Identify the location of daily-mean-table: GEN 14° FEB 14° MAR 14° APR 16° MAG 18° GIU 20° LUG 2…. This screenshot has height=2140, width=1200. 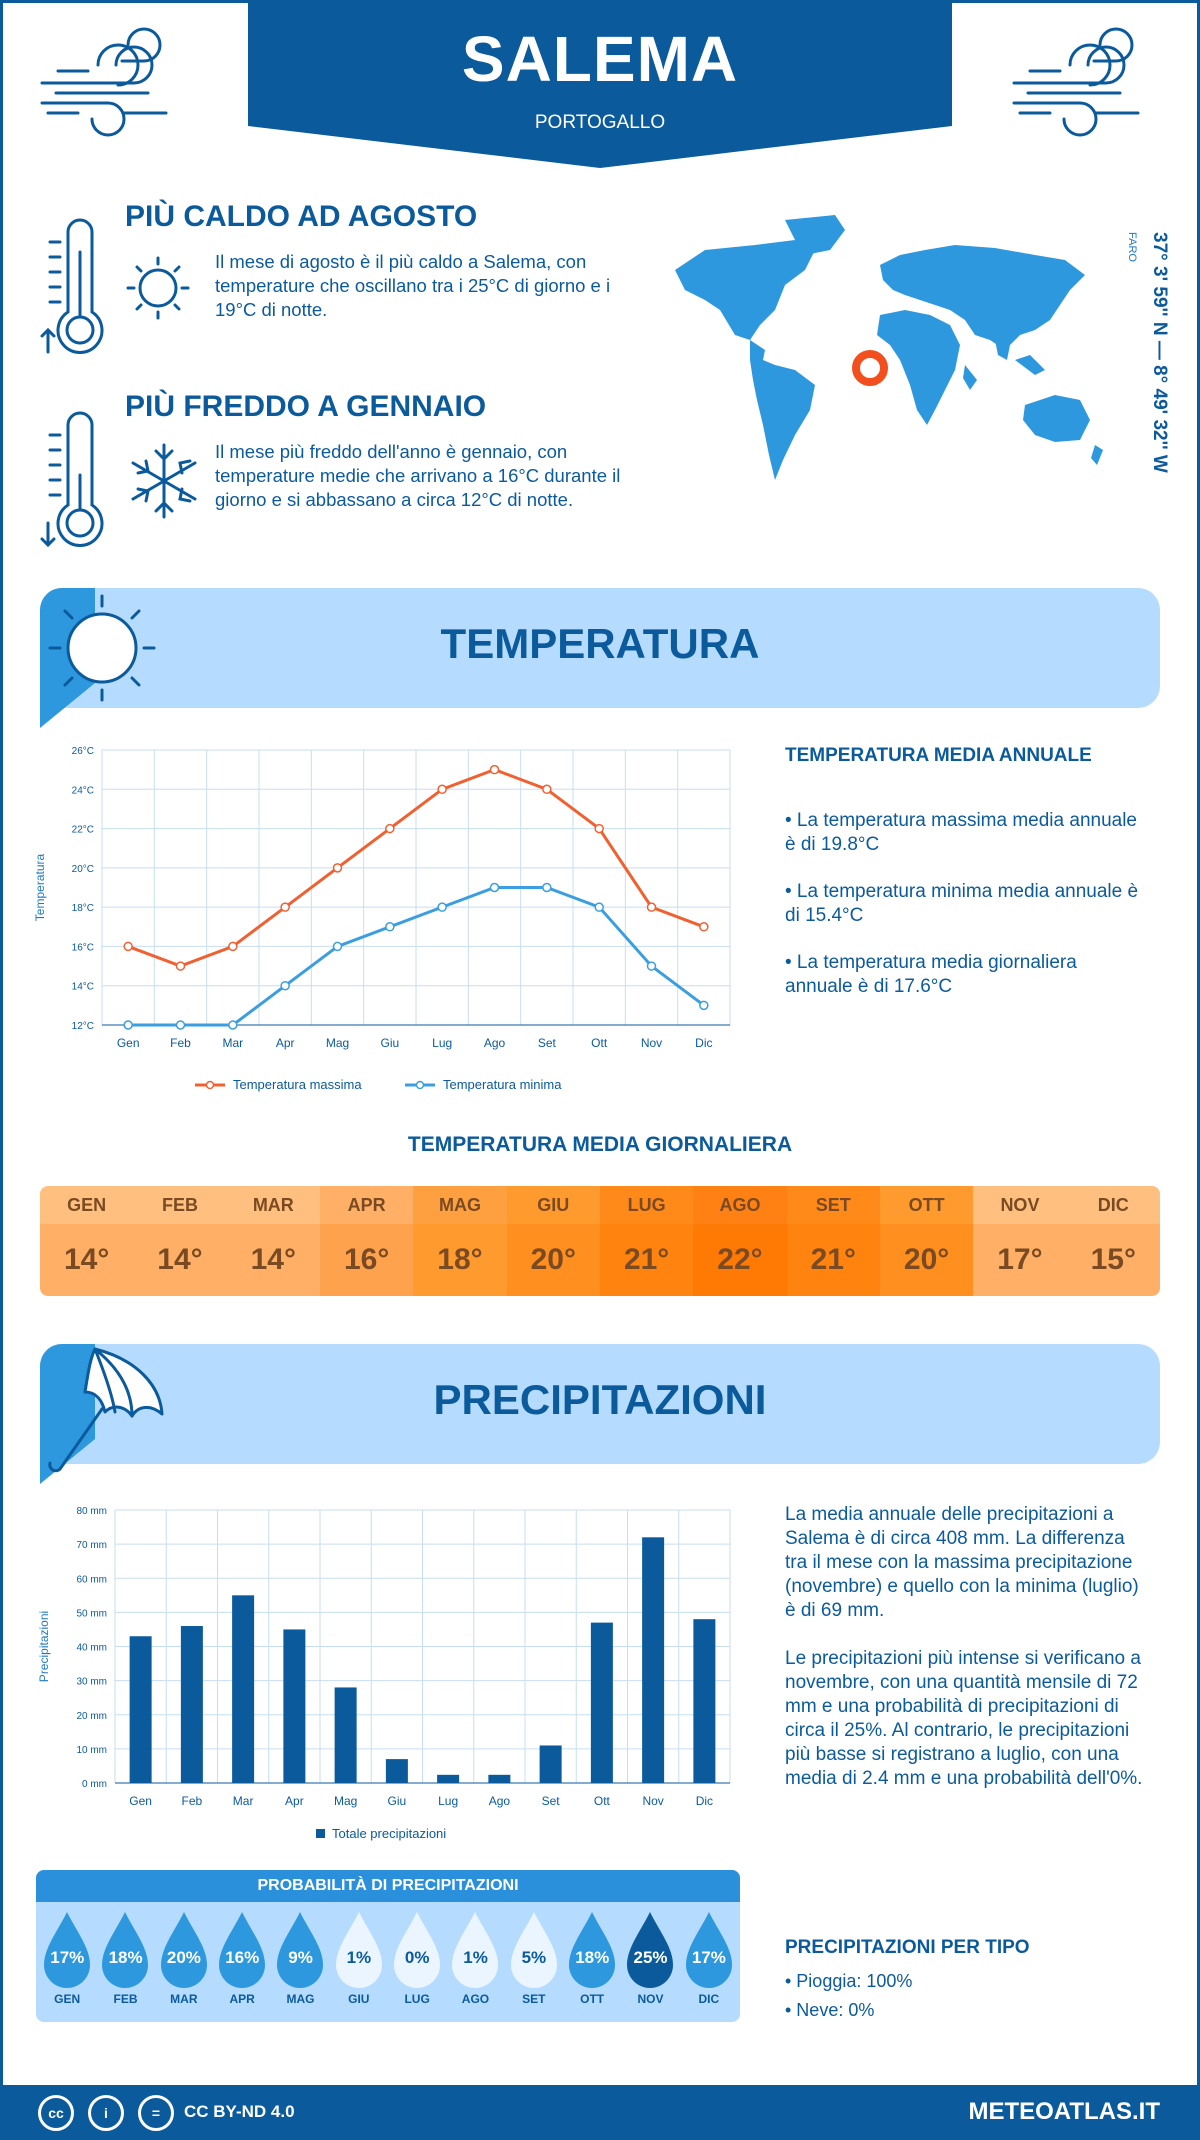
(600, 1241).